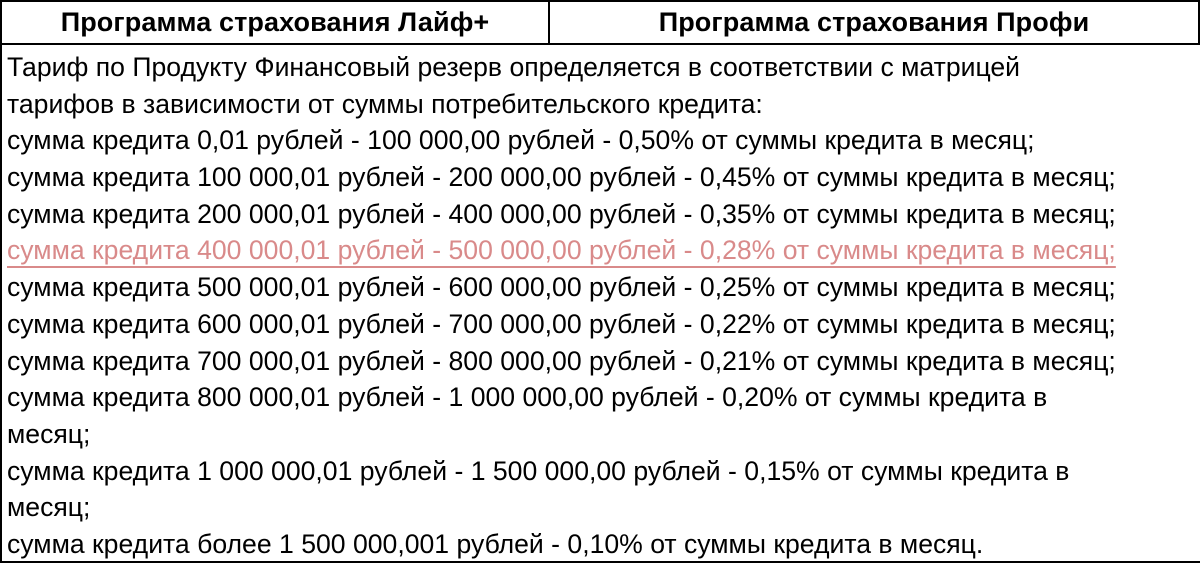 The height and width of the screenshot is (563, 1200). What do you see at coordinates (49, 507) in the screenshot?
I see `tariff-row-1m-1-5m-cont: месяц;` at bounding box center [49, 507].